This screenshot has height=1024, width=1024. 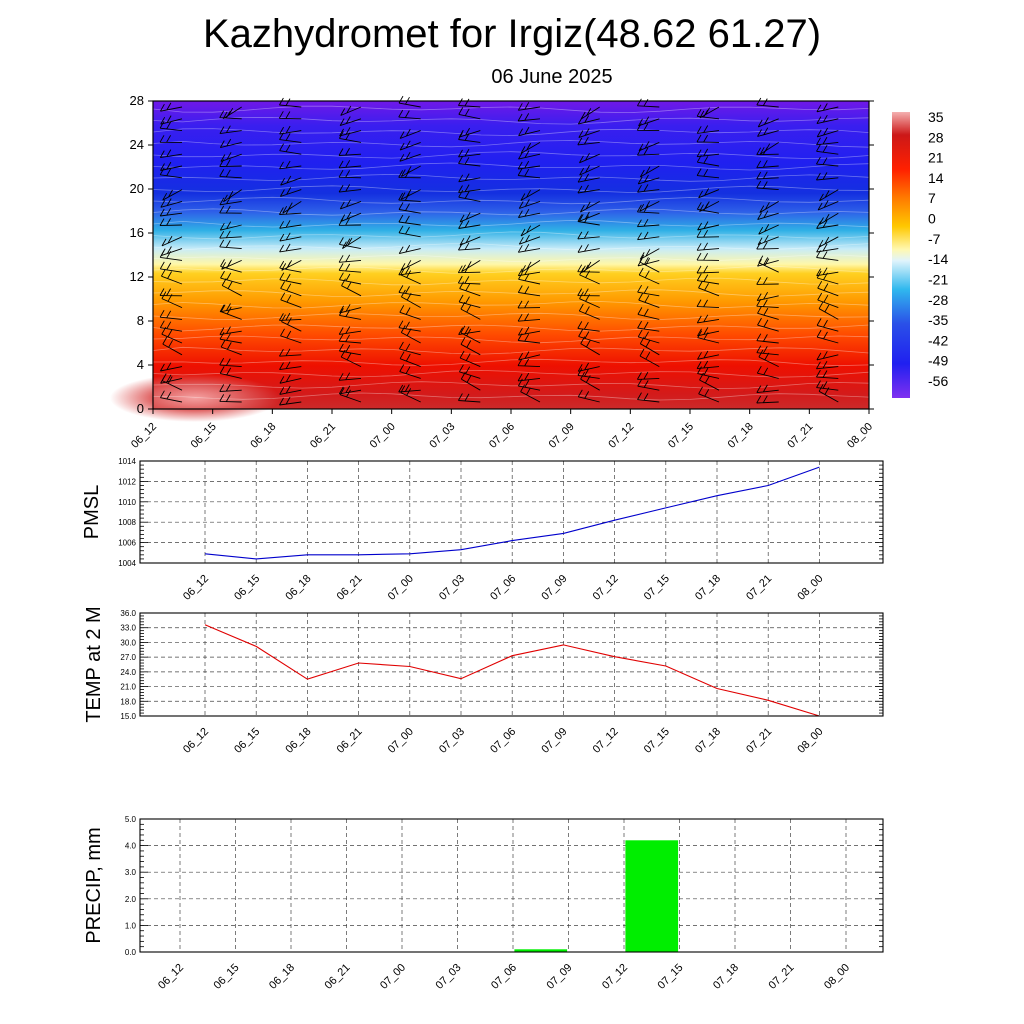 What do you see at coordinates (196, 741) in the screenshot?
I see `x-tick-label: 06_12` at bounding box center [196, 741].